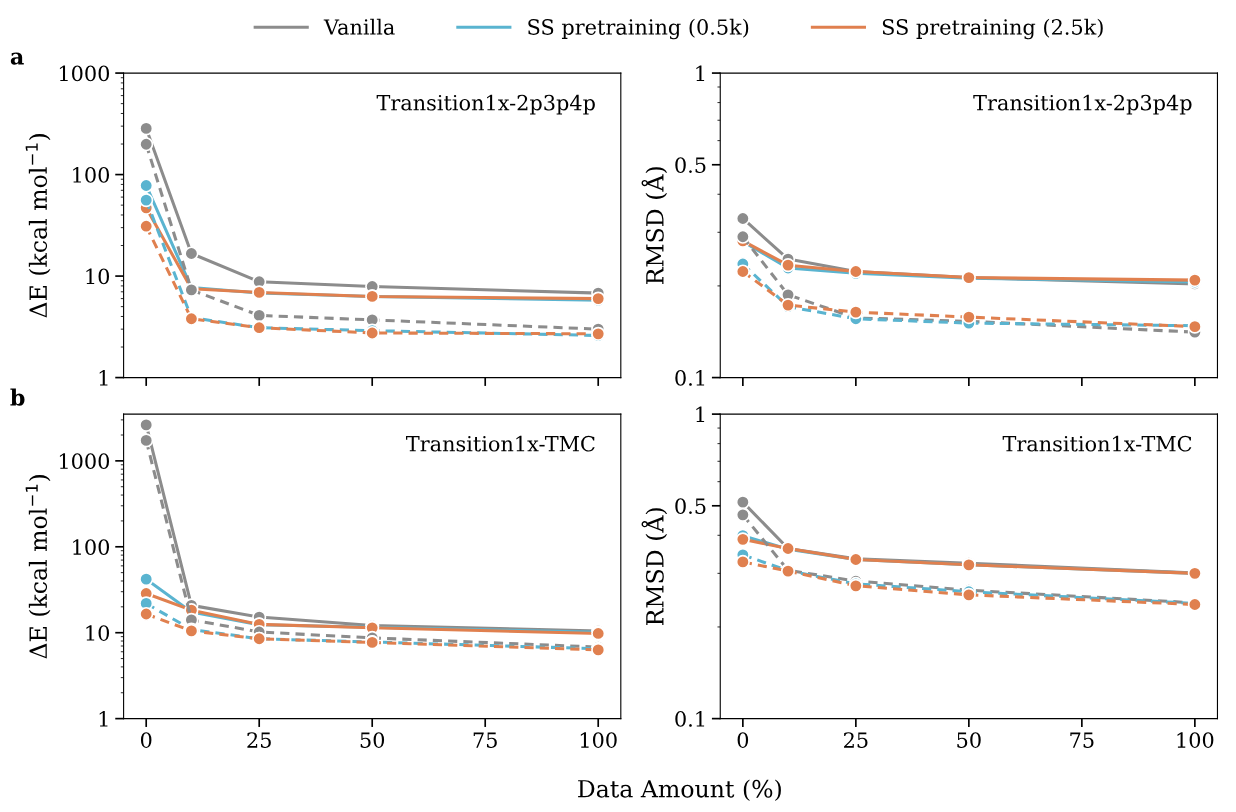  I want to click on x-axis-title: Data Amount (%), so click(679, 790).